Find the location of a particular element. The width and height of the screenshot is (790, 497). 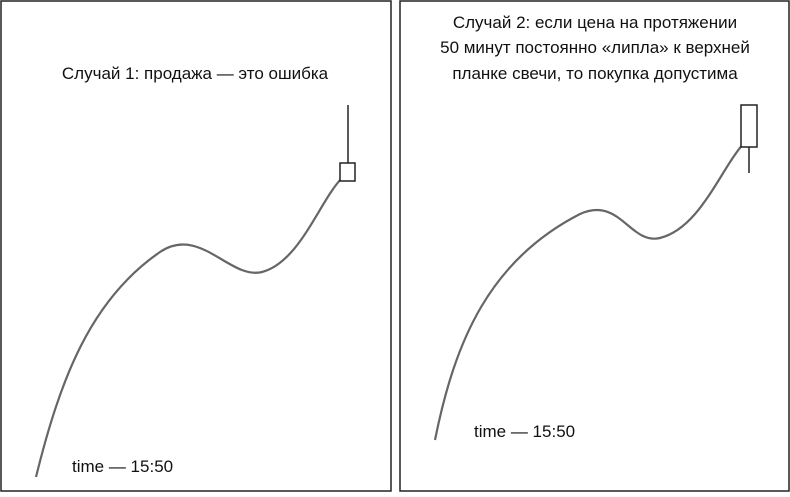

panel-title: Случай 1: продажа — это ошибка is located at coordinates (195, 73).